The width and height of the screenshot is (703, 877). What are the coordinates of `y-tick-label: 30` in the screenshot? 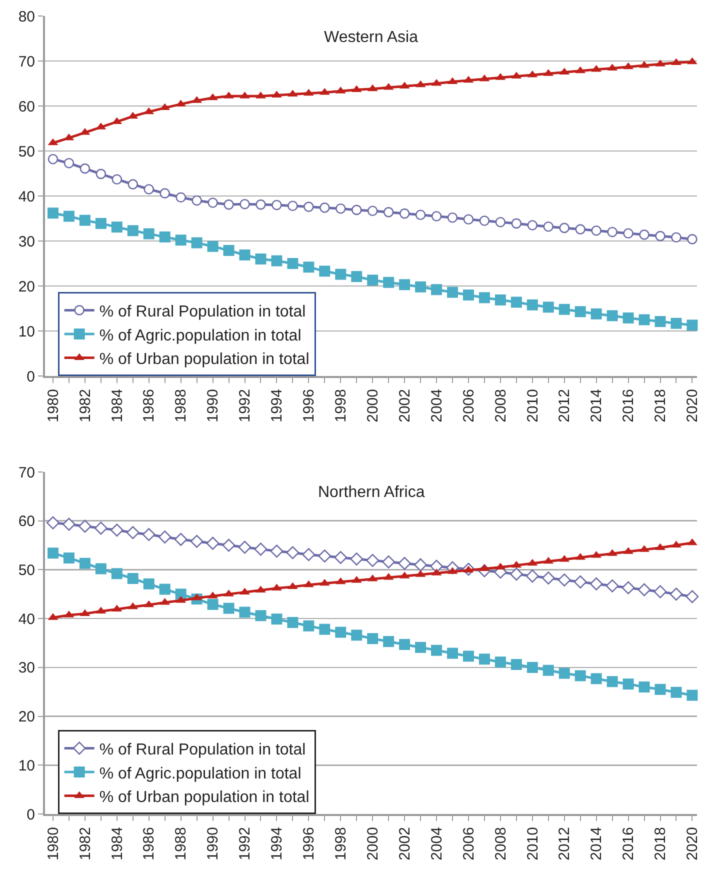 It's located at (26, 668).